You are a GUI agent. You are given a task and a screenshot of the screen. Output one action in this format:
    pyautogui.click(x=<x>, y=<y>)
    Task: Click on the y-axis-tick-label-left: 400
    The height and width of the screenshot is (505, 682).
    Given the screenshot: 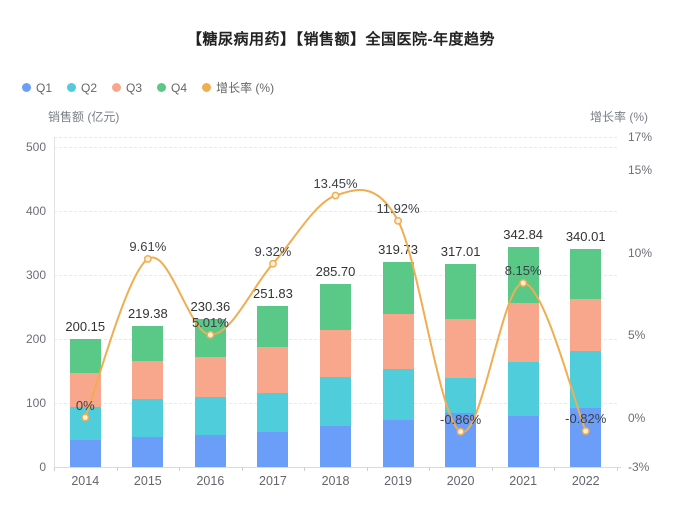 What is the action you would take?
    pyautogui.click(x=35, y=210)
    